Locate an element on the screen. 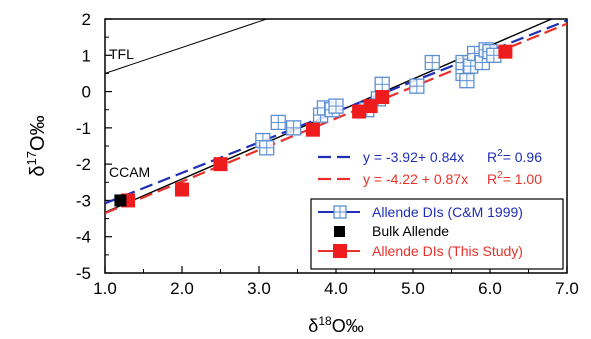  legend-label-cm-1999: Allende DIs (C&M 1999) is located at coordinates (447, 212).